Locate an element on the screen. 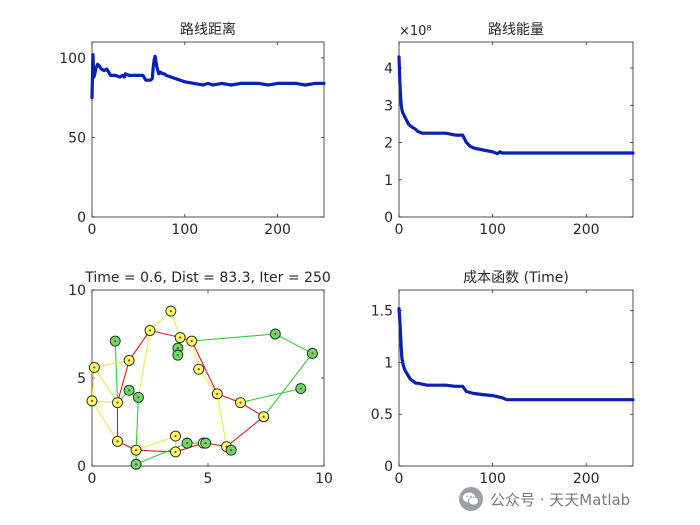 Image resolution: width=700 pixels, height=525 pixels. wechat-icon is located at coordinates (471, 499).